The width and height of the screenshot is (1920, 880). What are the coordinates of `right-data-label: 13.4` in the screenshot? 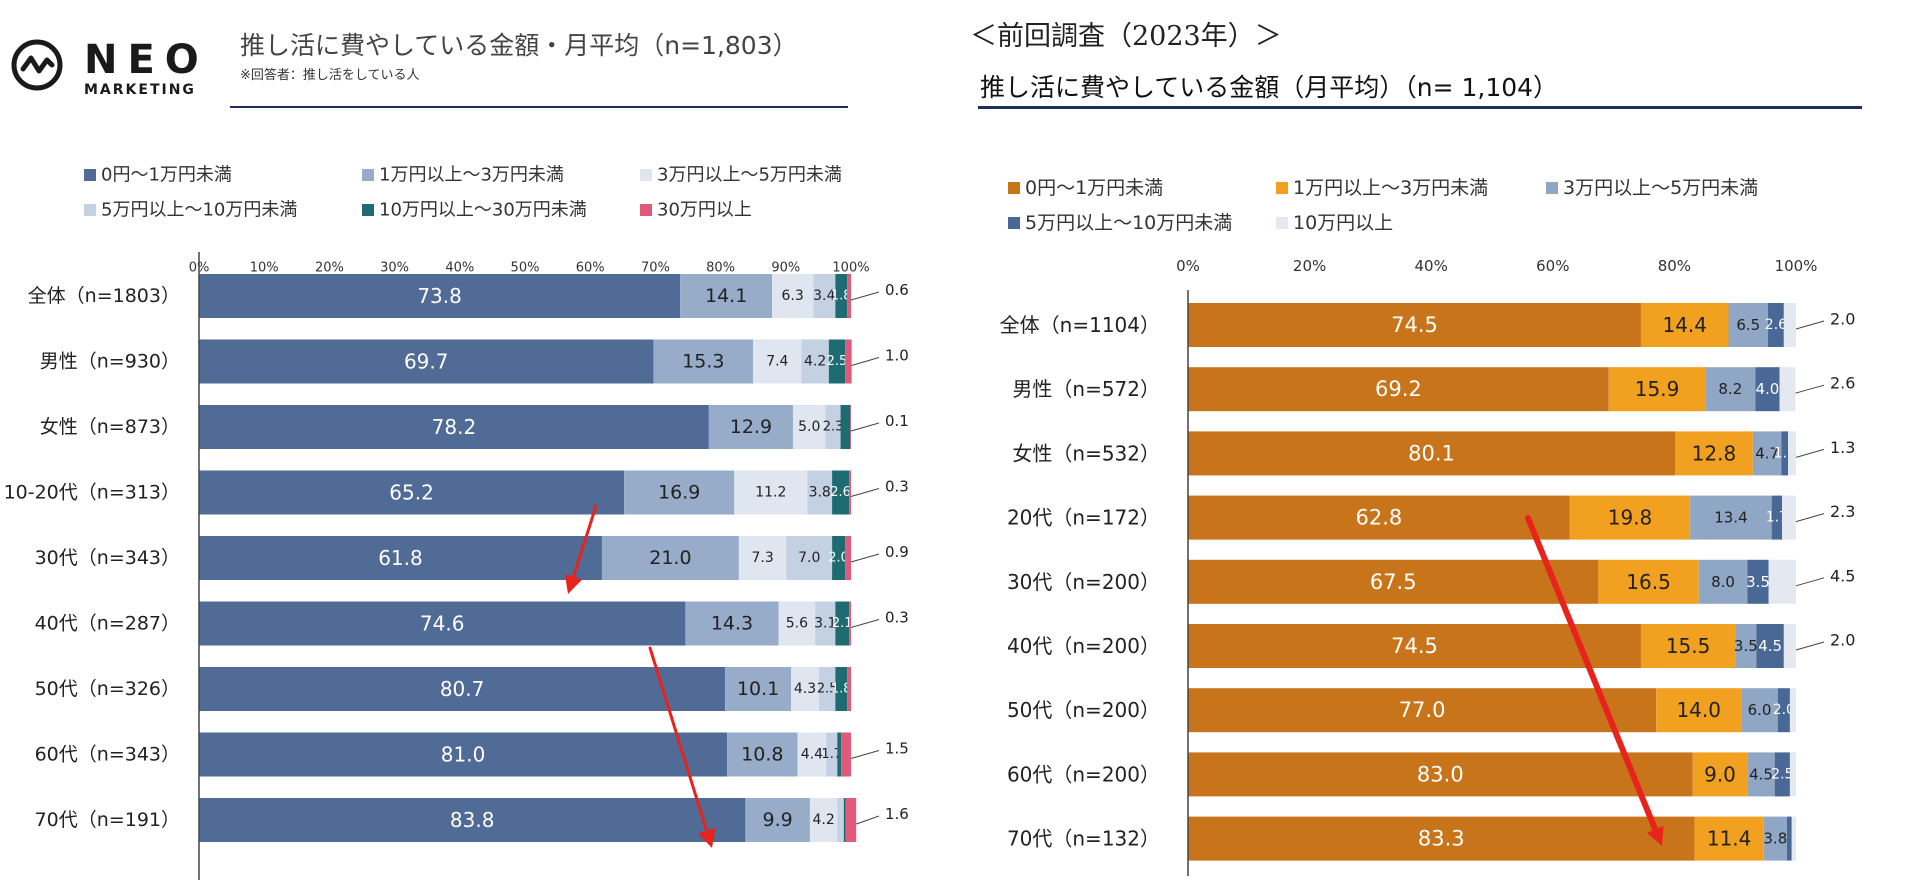 It's located at (1730, 518).